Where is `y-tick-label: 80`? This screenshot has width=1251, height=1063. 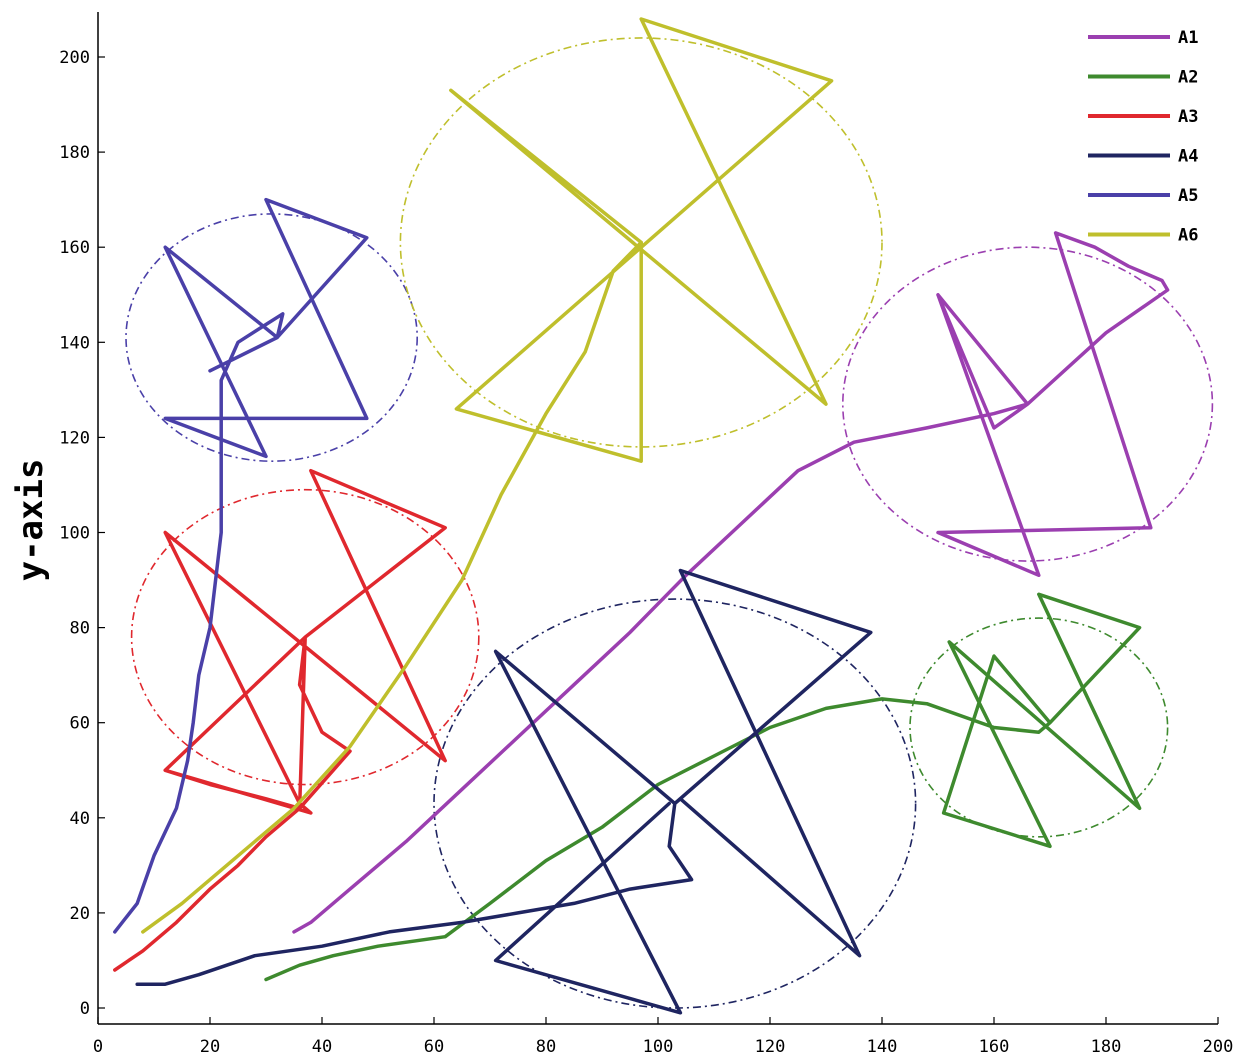 y-tick-label: 80 is located at coordinates (80, 629).